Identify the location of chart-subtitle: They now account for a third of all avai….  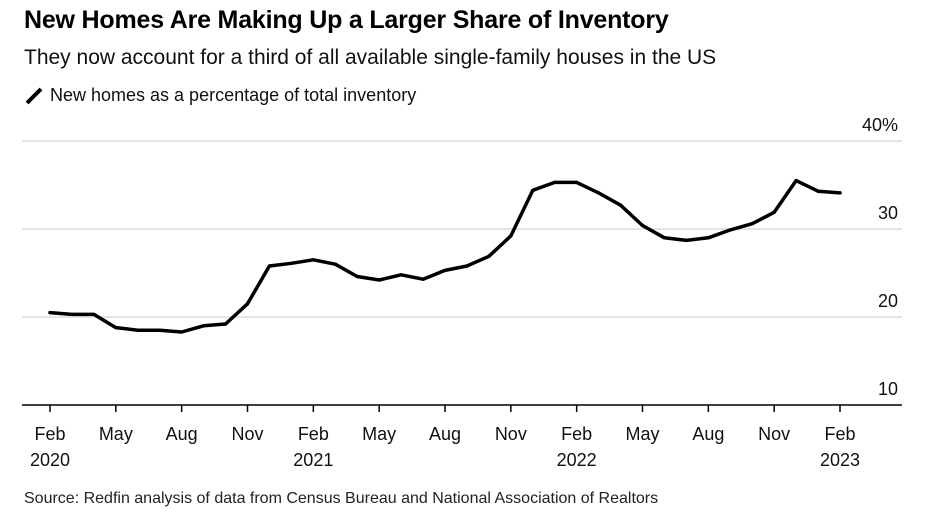
(370, 57).